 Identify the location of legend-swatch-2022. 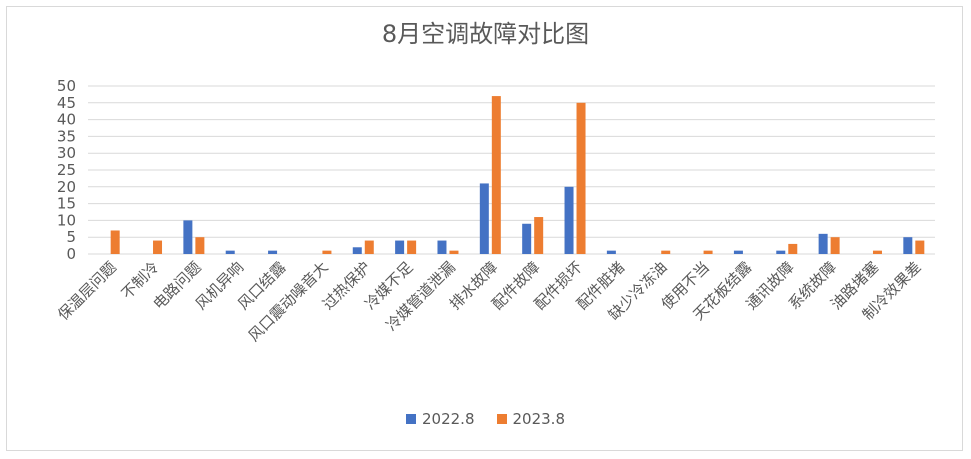
(411, 419).